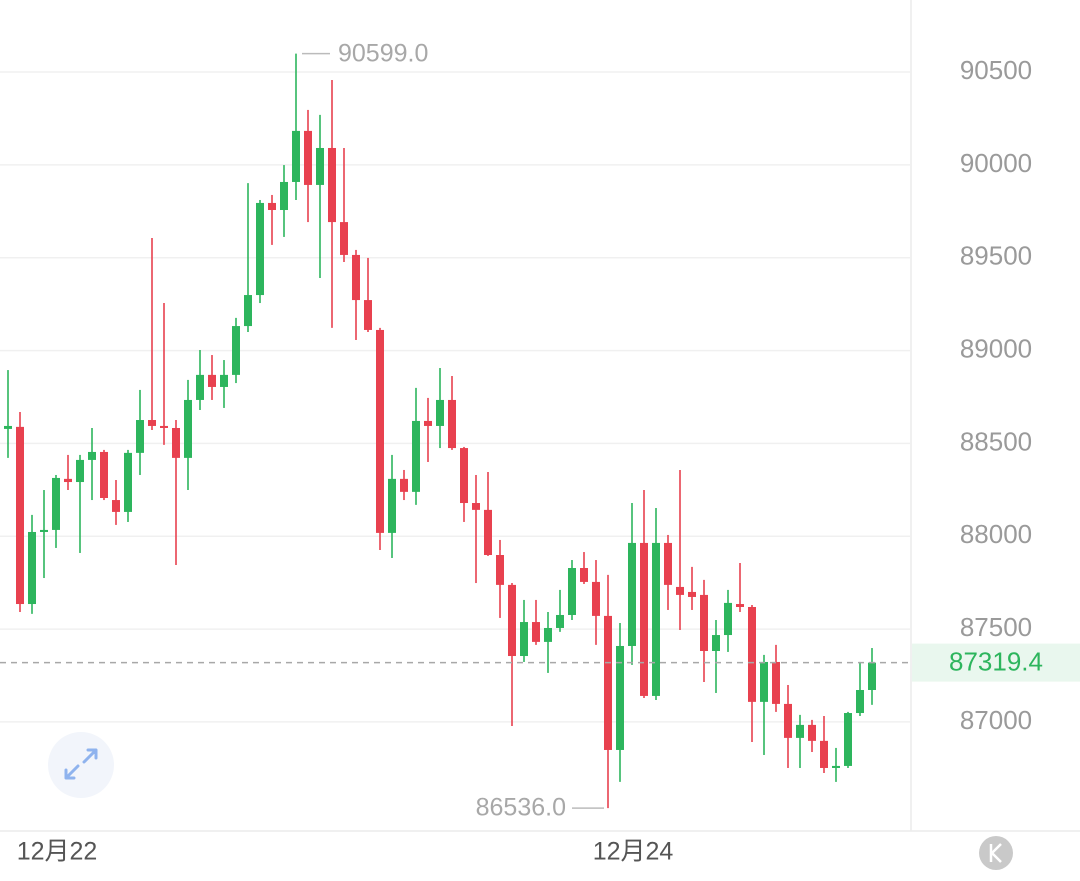 The width and height of the screenshot is (1080, 881). Describe the element at coordinates (633, 852) in the screenshot. I see `x-tick-label: 12月24` at that location.